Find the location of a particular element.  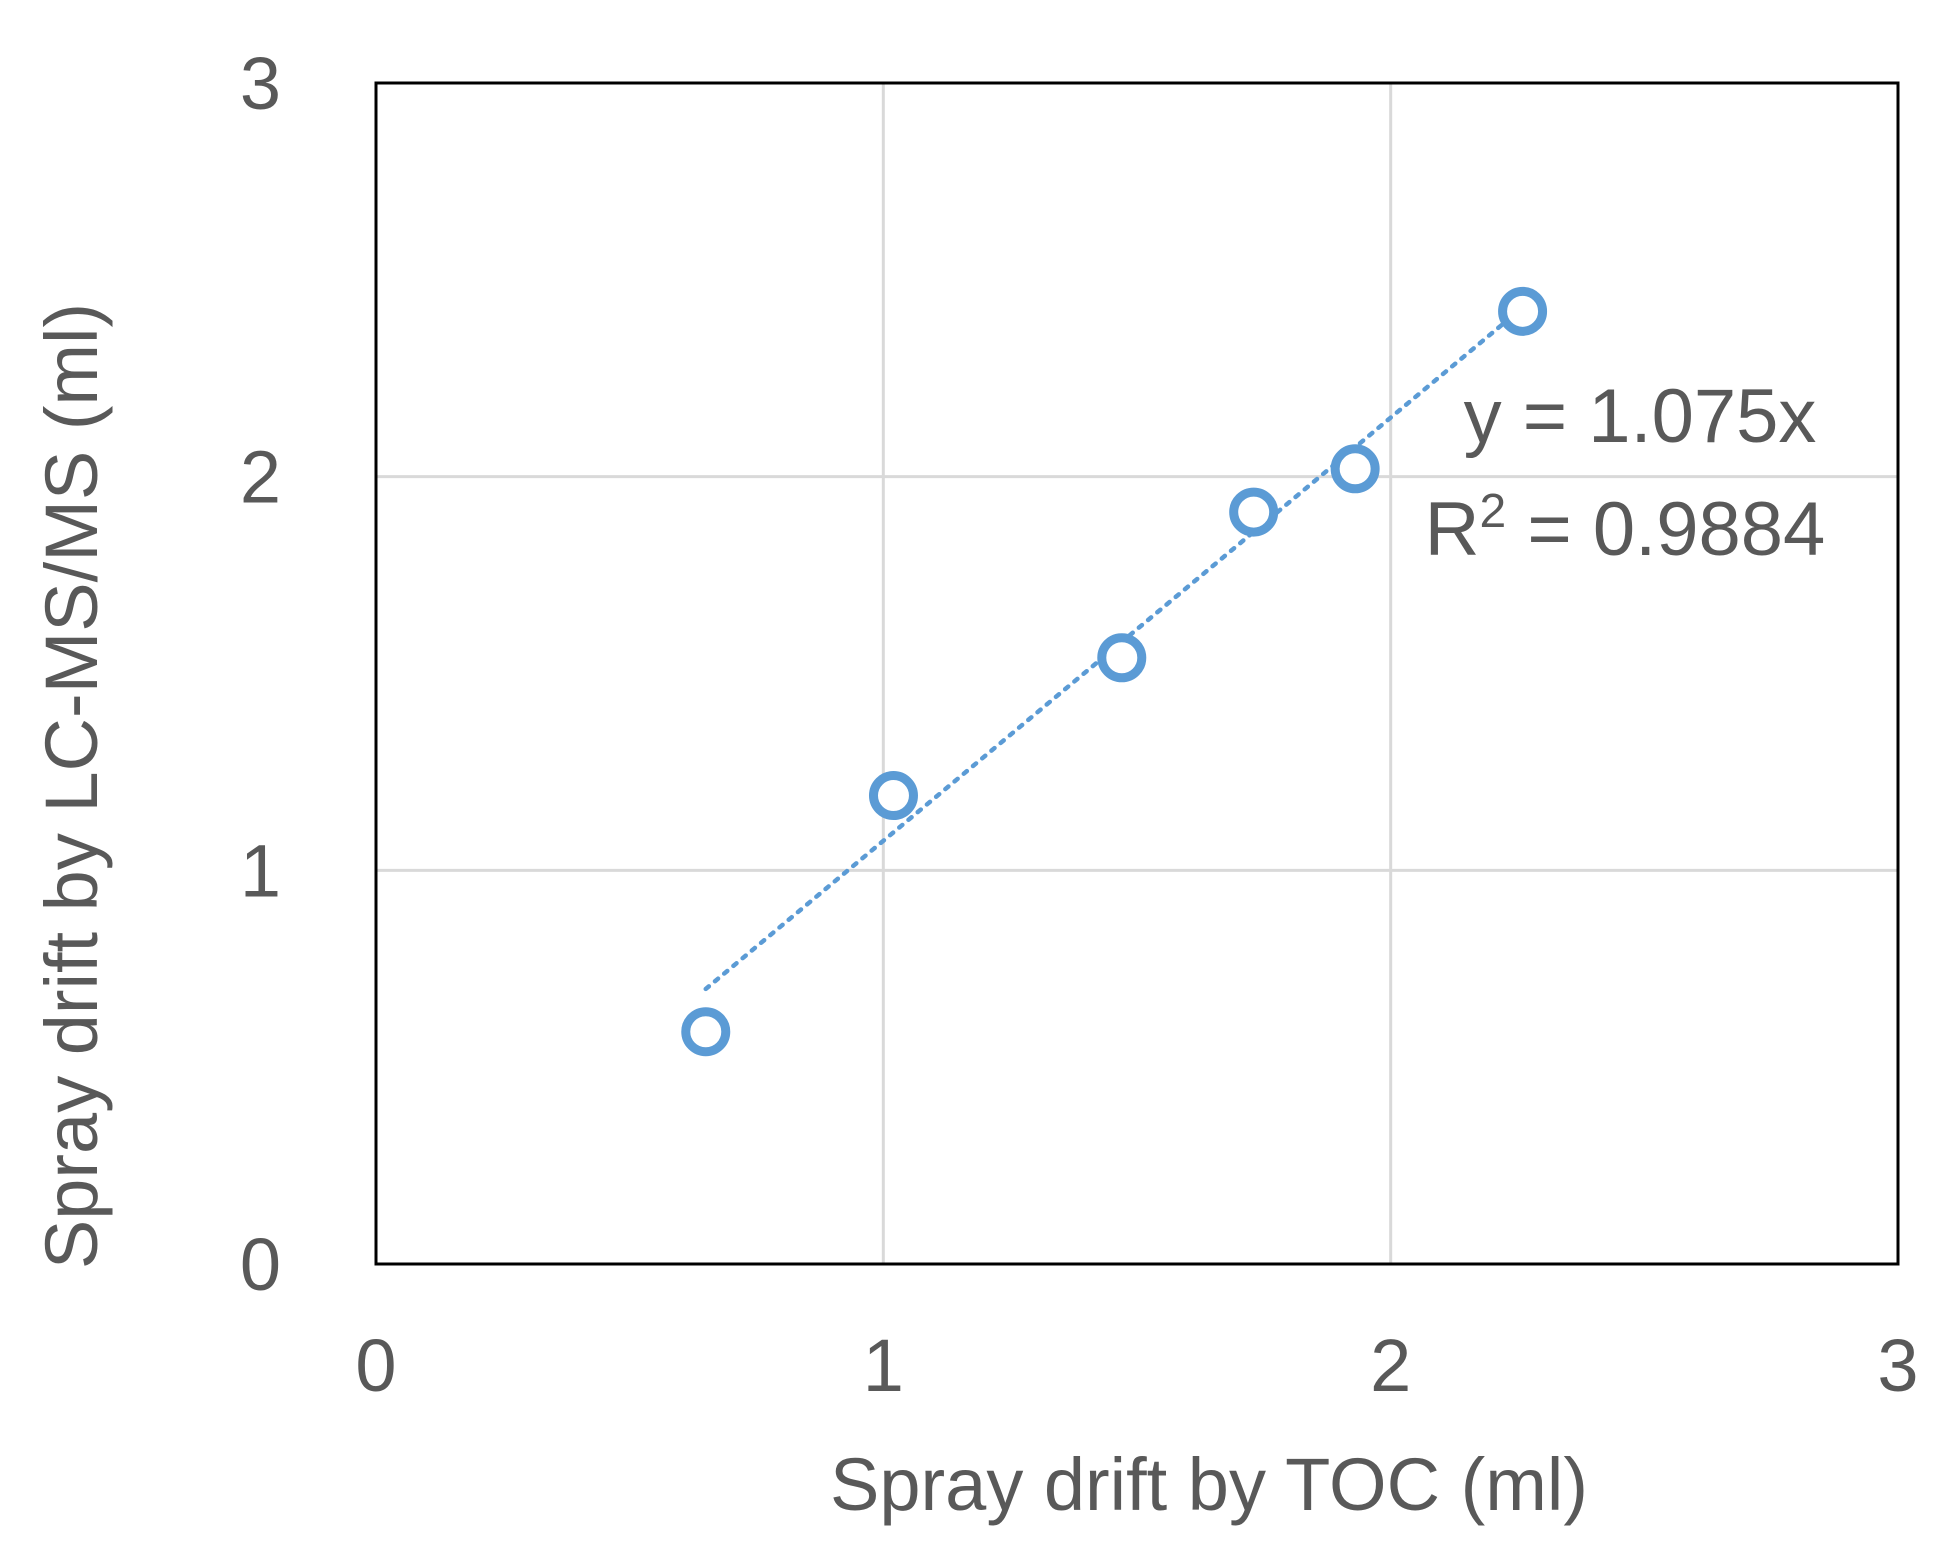

y-tick-label-0: 0 is located at coordinates (260, 1264).